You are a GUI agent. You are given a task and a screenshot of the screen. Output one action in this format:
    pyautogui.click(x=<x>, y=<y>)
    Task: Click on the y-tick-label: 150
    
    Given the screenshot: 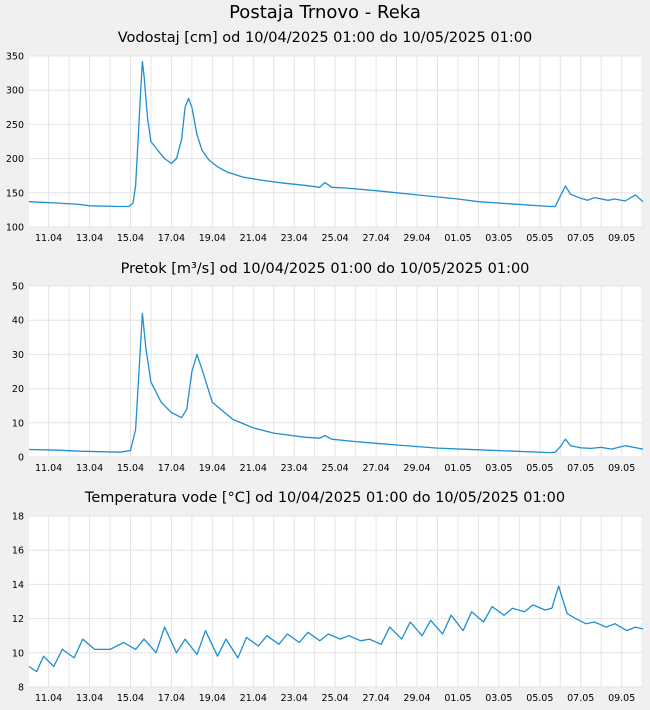 What is the action you would take?
    pyautogui.click(x=15, y=193)
    